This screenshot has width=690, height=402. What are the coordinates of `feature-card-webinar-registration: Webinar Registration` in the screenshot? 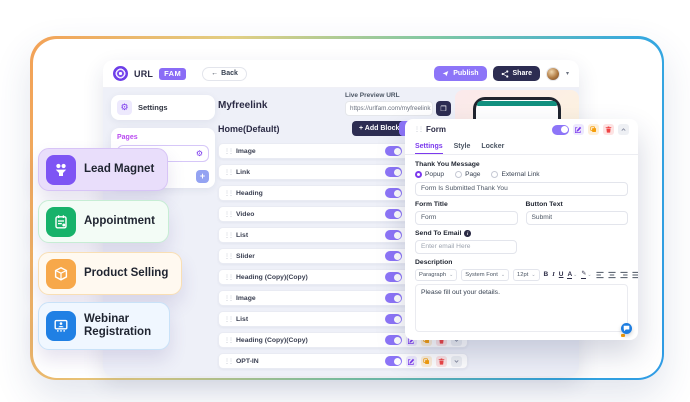 It's located at (104, 326).